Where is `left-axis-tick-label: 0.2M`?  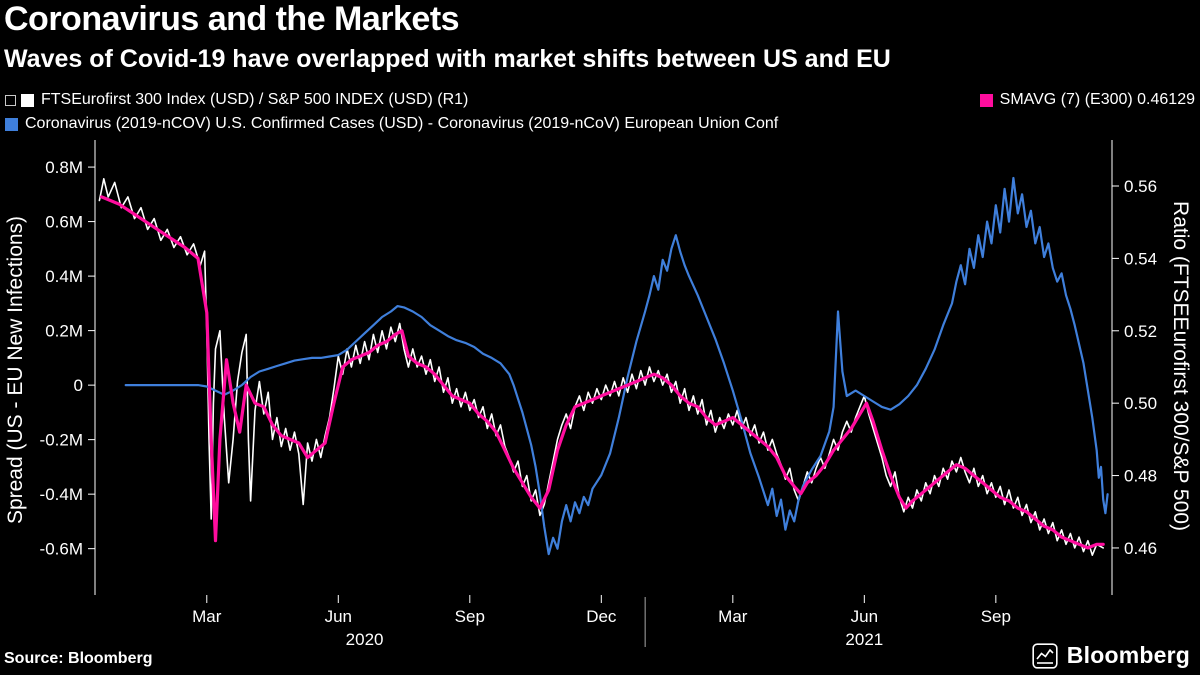 left-axis-tick-label: 0.2M is located at coordinates (64, 331).